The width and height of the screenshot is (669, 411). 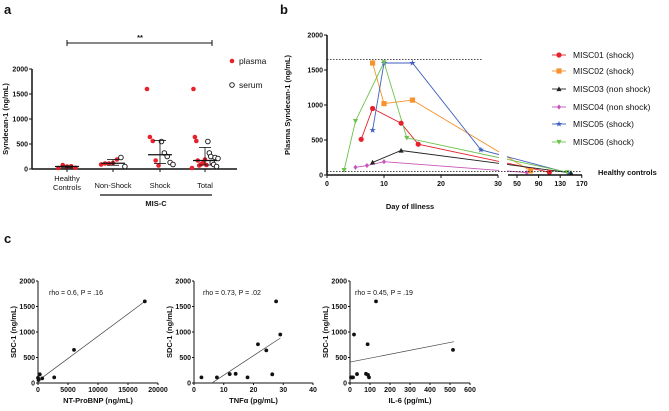 What do you see at coordinates (169, 331) in the screenshot?
I see `y-axis-label: SDC-1 (ng/mL)` at bounding box center [169, 331].